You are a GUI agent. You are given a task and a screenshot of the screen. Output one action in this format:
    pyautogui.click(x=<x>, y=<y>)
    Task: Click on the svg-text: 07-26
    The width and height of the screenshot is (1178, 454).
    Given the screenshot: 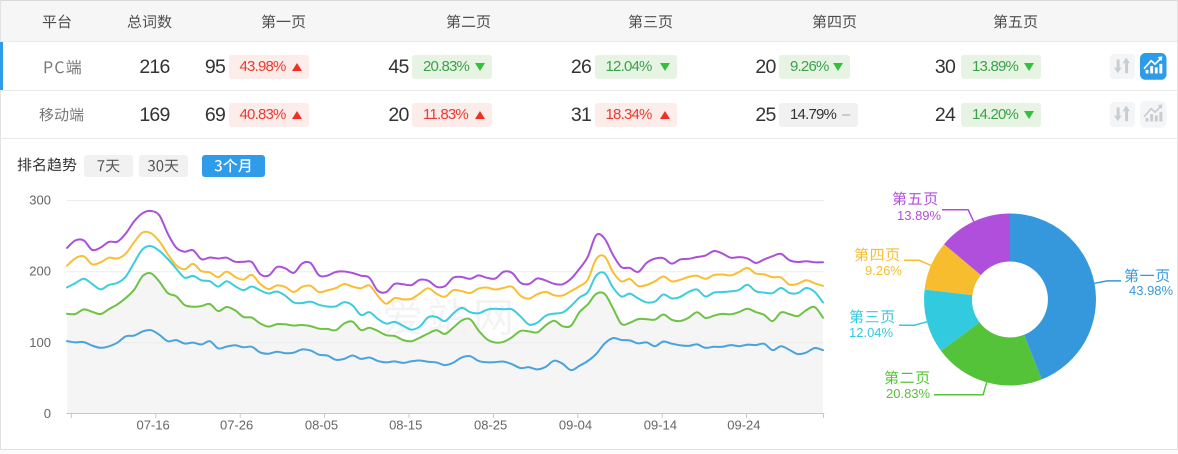 What is the action you would take?
    pyautogui.click(x=236, y=425)
    